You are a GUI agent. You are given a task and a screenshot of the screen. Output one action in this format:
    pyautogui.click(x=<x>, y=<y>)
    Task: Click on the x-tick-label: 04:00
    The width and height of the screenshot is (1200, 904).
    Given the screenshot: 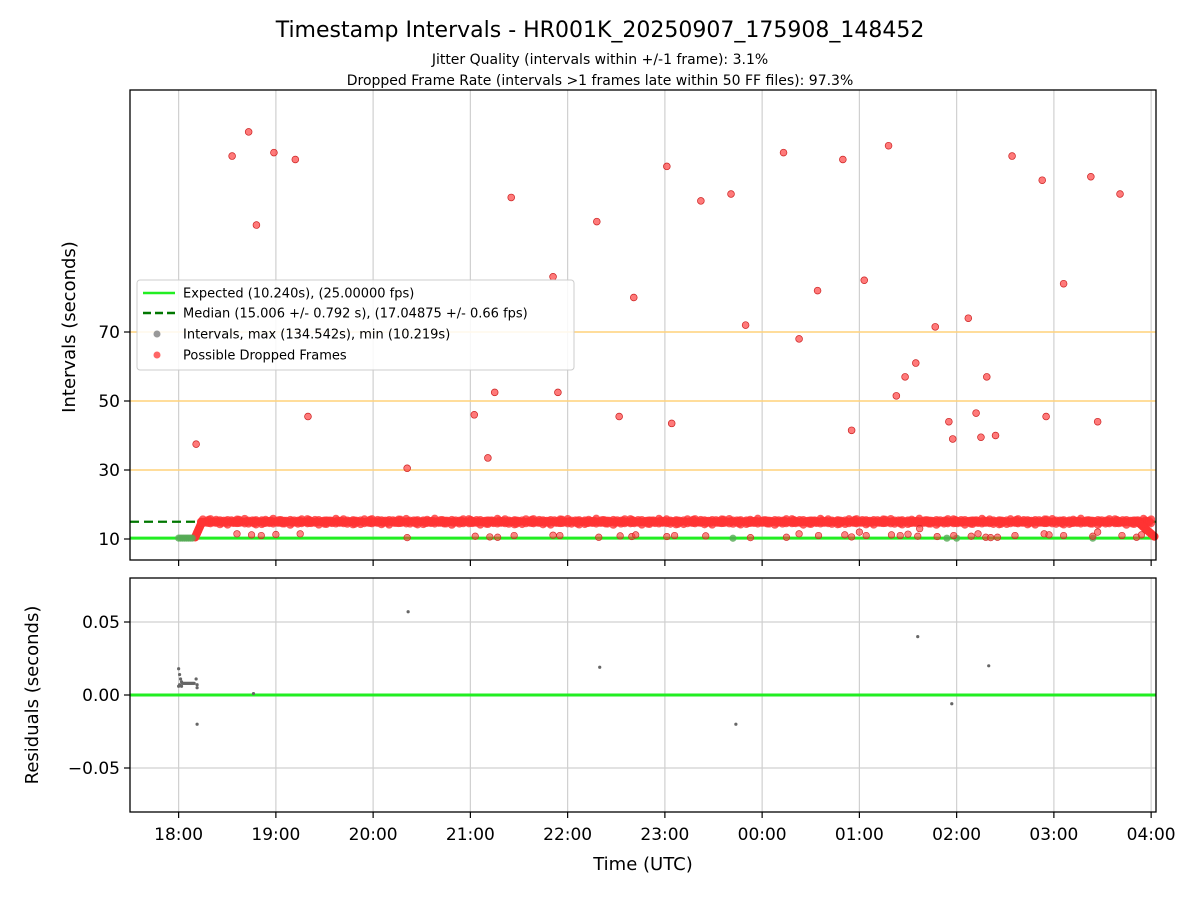 What is the action you would take?
    pyautogui.click(x=1151, y=835)
    